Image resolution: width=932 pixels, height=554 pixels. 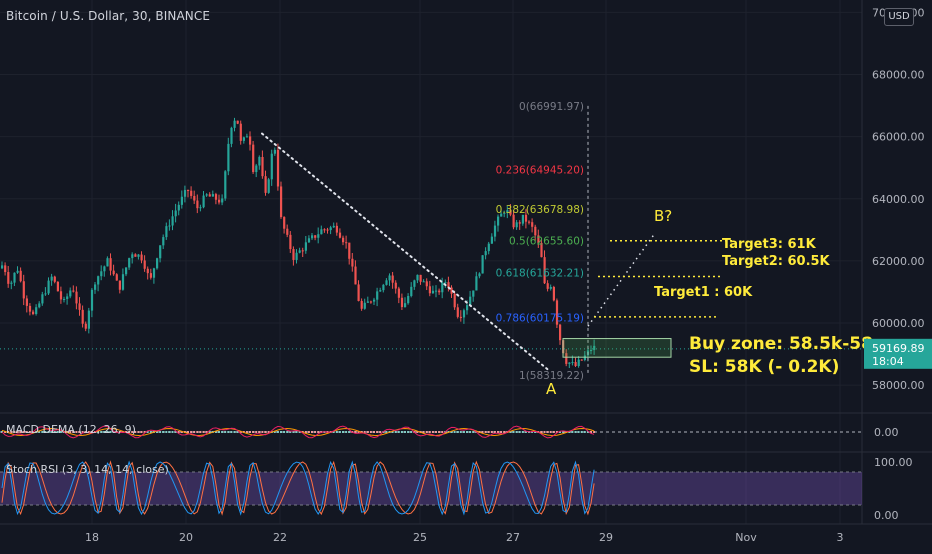 What do you see at coordinates (703, 292) in the screenshot?
I see `target1-label: Target1 : 60K` at bounding box center [703, 292].